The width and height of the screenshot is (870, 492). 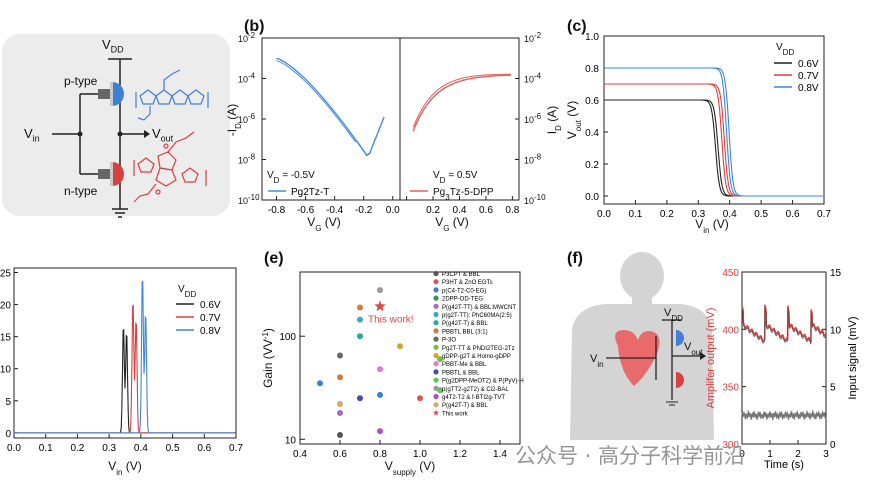 I want to click on e-legend-star, so click(x=436, y=412).